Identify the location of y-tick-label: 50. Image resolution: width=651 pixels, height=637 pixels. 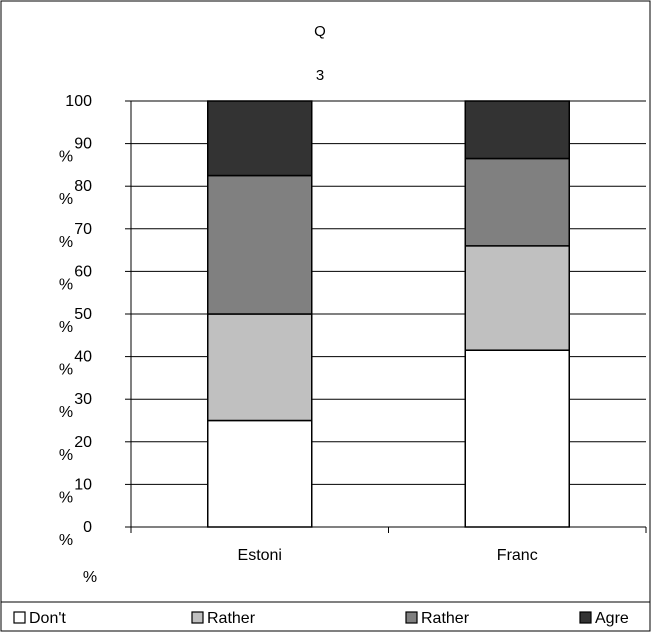
(83, 314).